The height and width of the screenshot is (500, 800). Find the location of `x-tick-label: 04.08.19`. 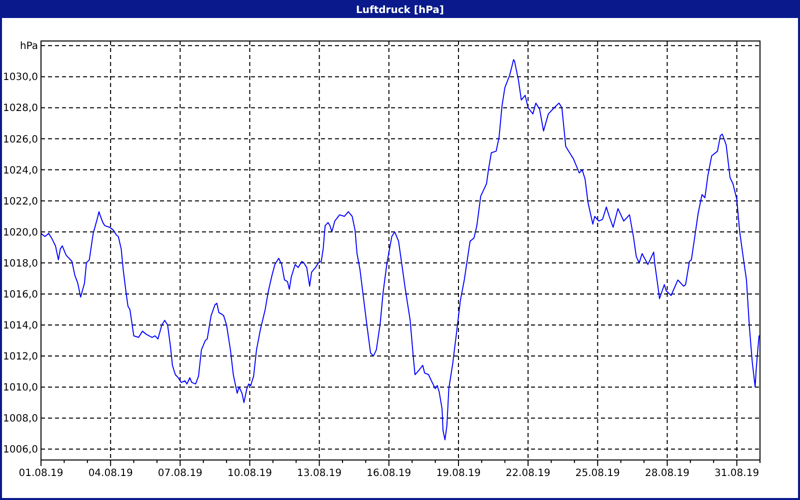

x-tick-label: 04.08.19 is located at coordinates (110, 473).